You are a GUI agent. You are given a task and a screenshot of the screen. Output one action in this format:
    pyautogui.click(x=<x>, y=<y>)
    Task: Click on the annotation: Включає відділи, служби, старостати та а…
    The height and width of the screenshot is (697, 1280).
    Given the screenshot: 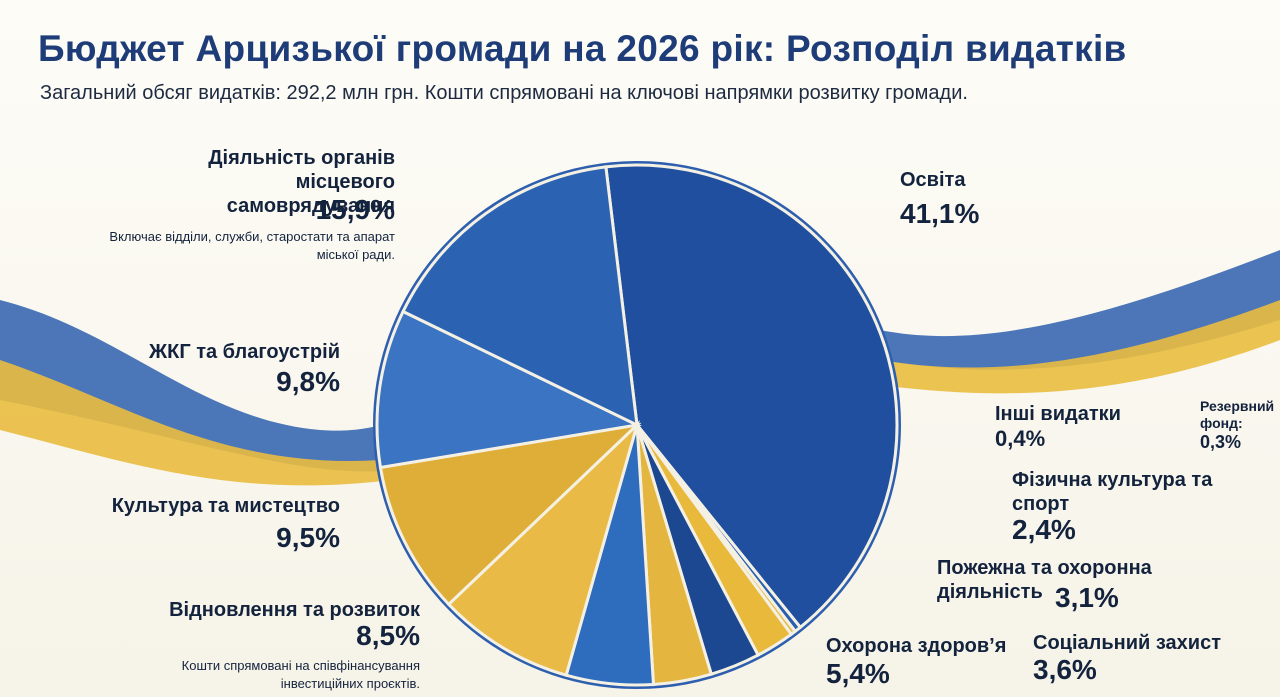 What is the action you would take?
    pyautogui.click(x=252, y=245)
    